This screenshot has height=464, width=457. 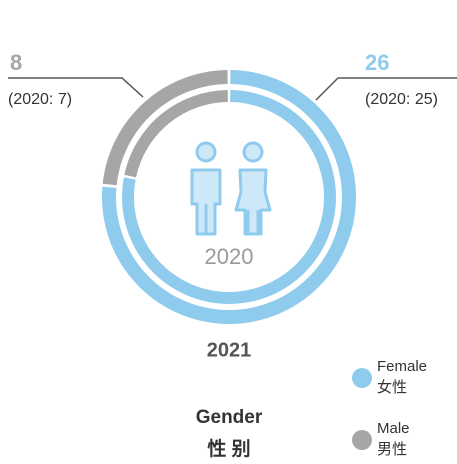 What do you see at coordinates (392, 387) in the screenshot?
I see `legend-label: 女性` at bounding box center [392, 387].